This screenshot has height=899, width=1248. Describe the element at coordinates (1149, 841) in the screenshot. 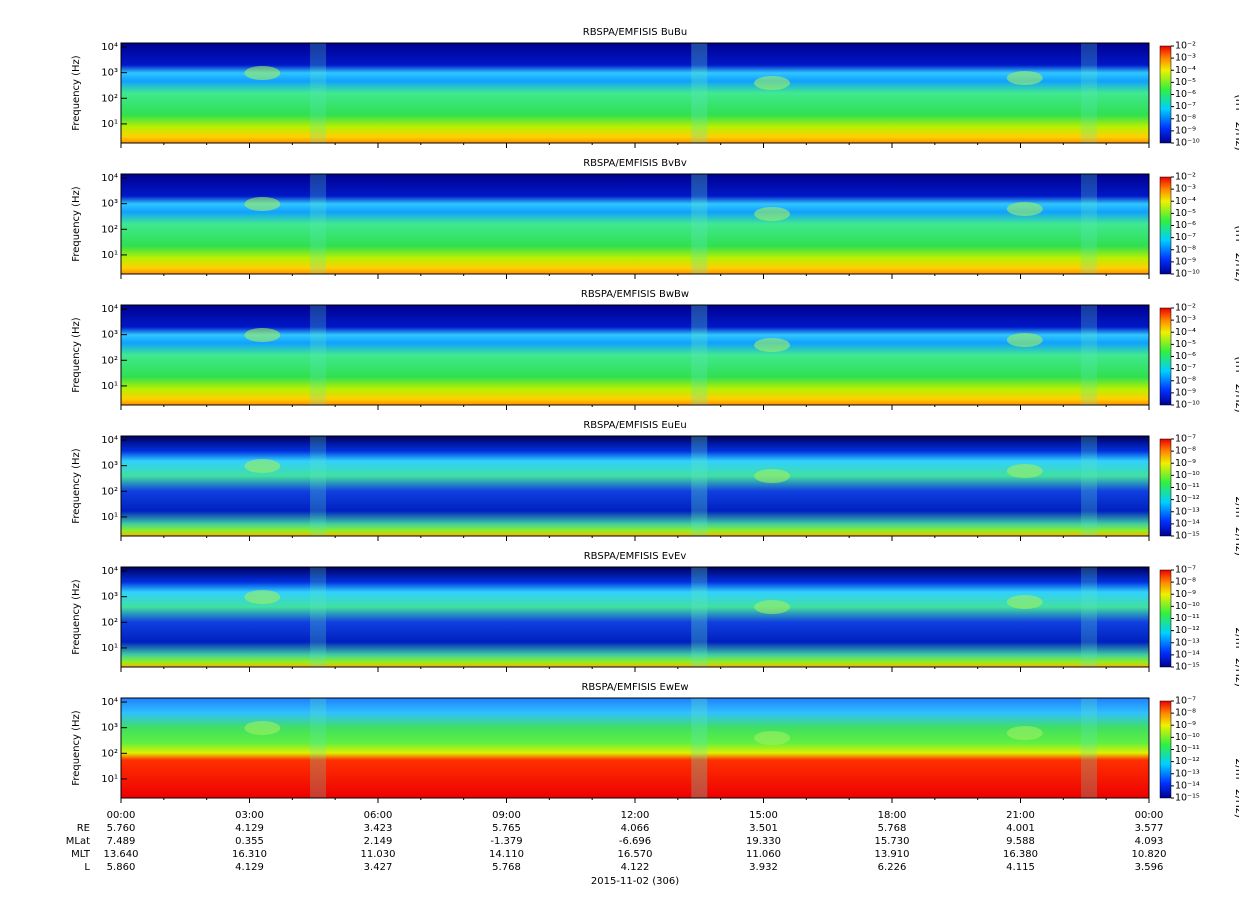

I see `ephemeris-value: 4.093` at that location.